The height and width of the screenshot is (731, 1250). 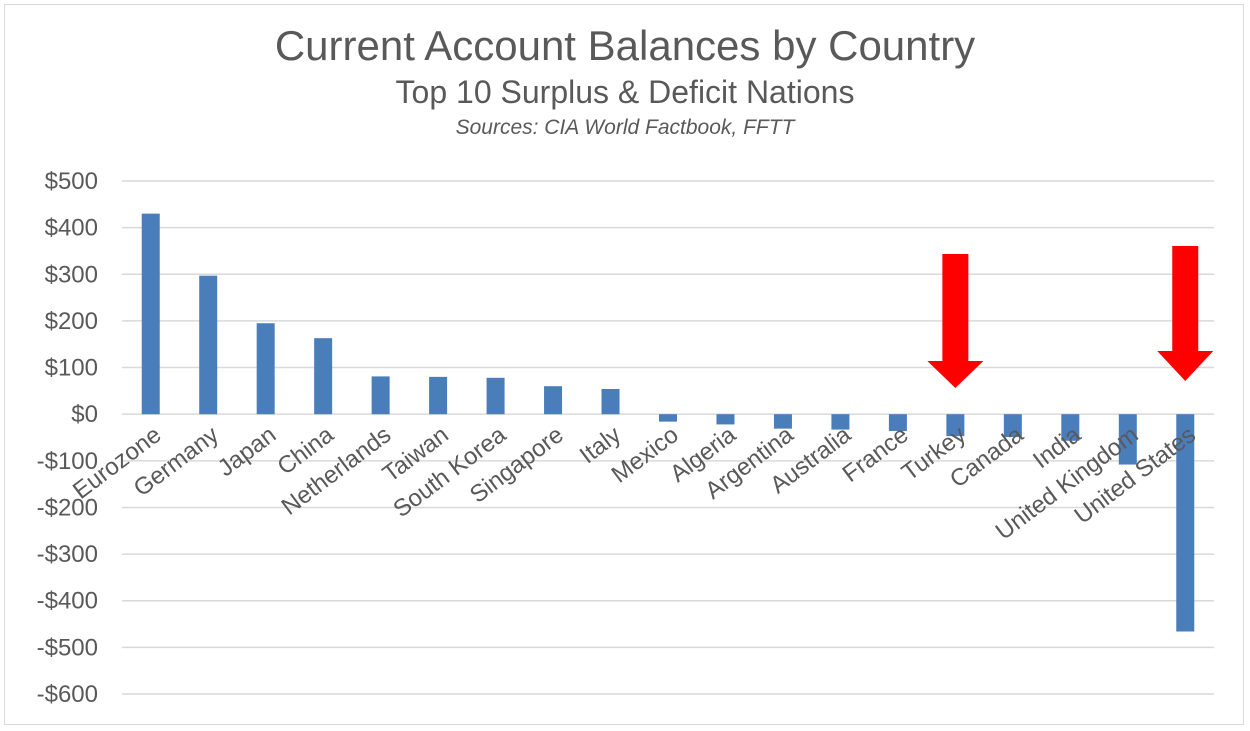 I want to click on x-tick-label: Mexico, so click(x=645, y=454).